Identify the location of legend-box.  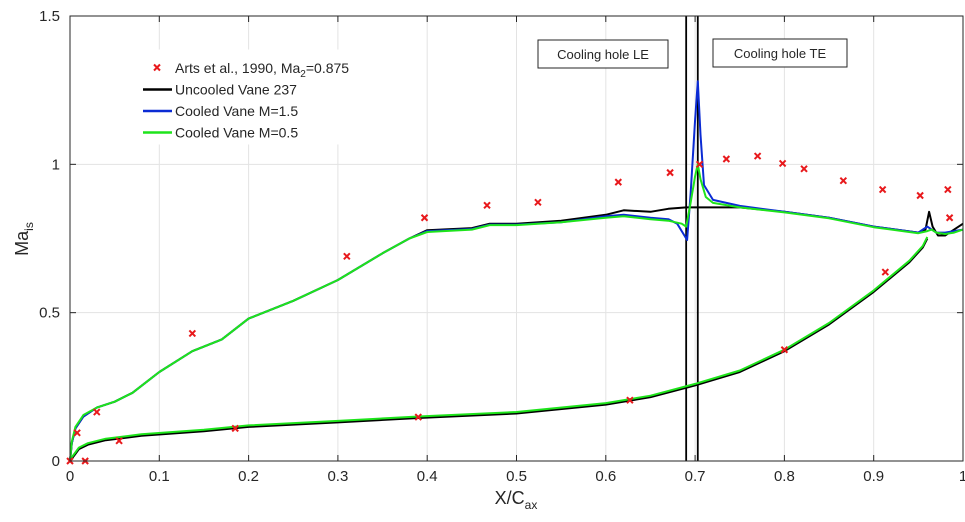
(247, 97).